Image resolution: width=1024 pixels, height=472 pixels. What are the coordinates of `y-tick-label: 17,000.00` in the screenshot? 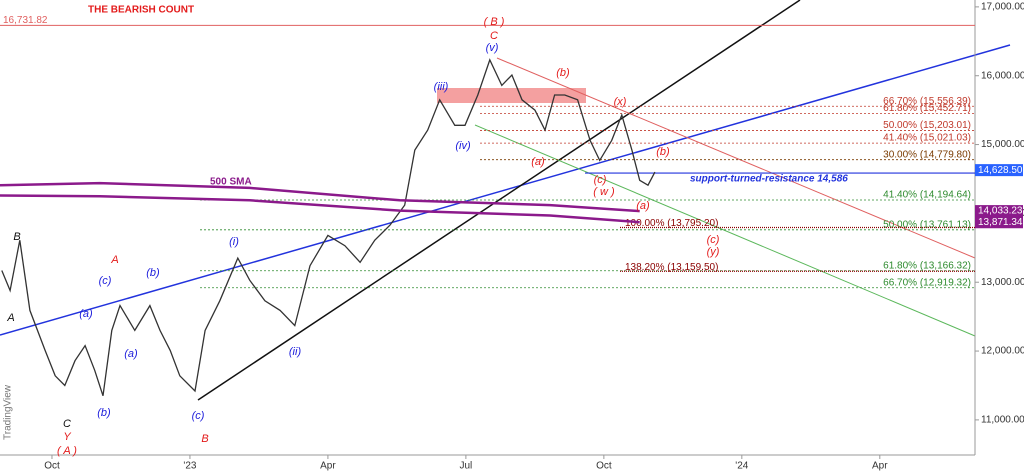 It's located at (1002, 7).